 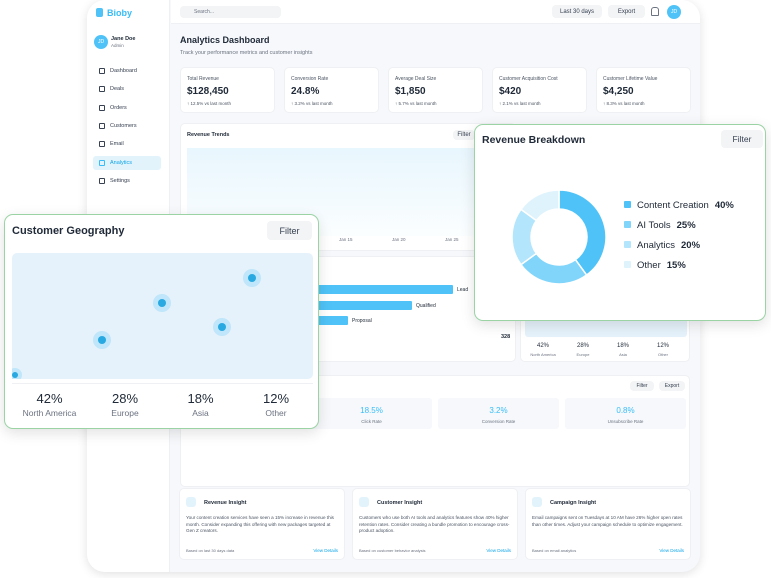 I want to click on geo-value: 28%, so click(x=125, y=398).